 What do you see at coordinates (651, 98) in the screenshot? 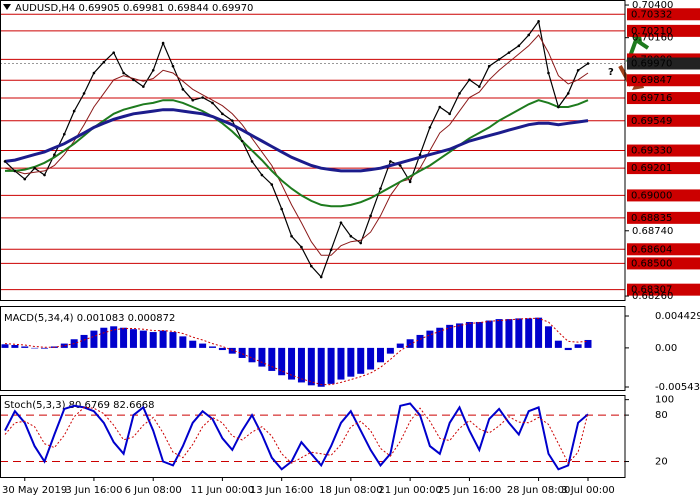
I see `level-label: 0.69716` at bounding box center [651, 98].